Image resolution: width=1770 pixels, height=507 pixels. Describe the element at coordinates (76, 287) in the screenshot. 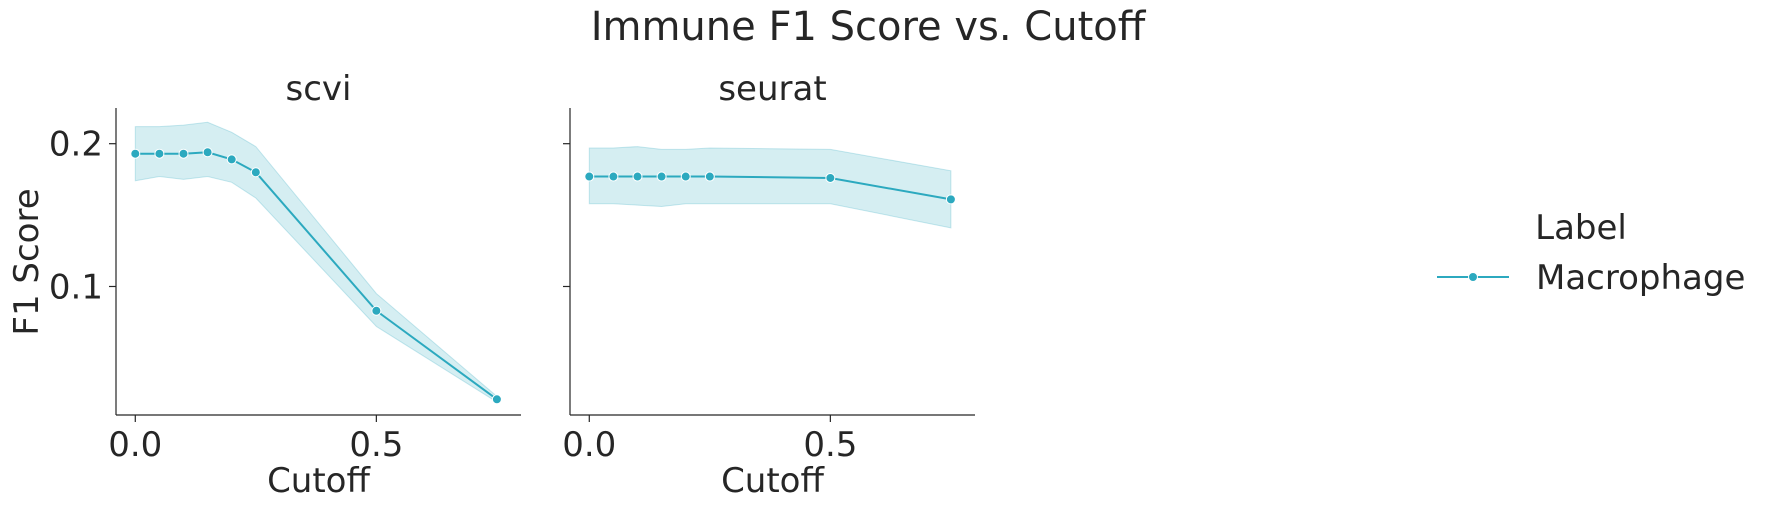

I see `y-tick-label: 0.1` at that location.